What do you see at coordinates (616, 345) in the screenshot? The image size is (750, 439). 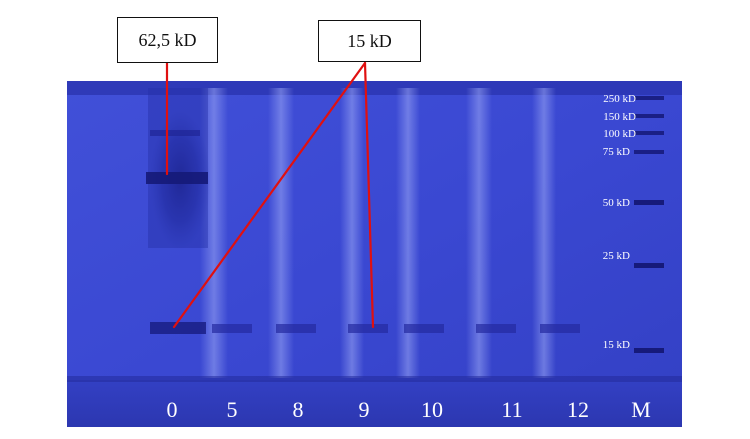 I see `marker-label-15: 15 kD` at bounding box center [616, 345].